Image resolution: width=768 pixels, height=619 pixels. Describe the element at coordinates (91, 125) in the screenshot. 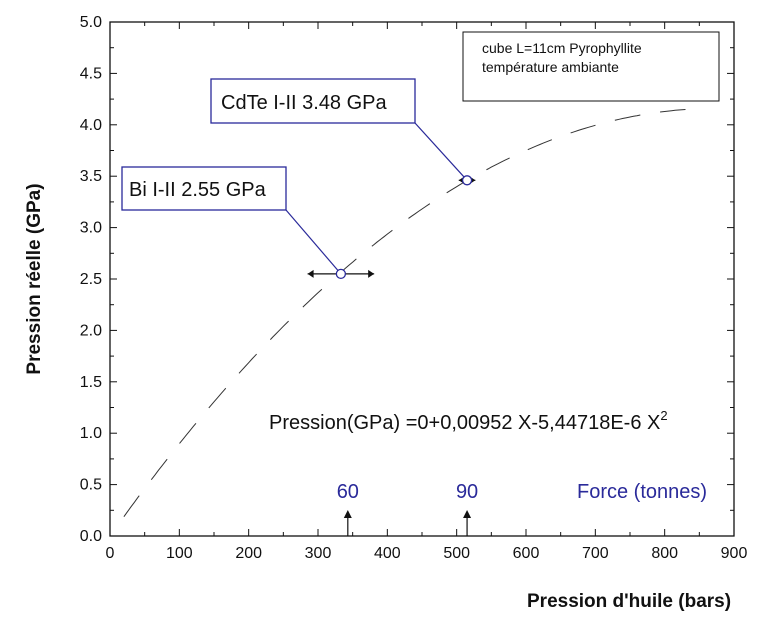

I see `y-tick-label: 4.0` at that location.